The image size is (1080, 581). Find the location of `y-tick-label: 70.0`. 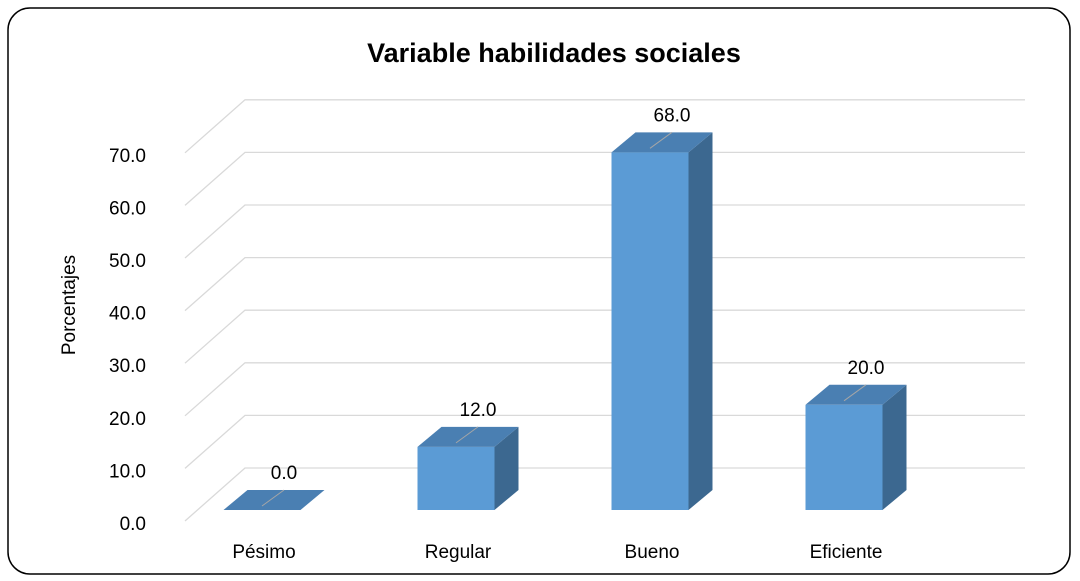

y-tick-label: 70.0 is located at coordinates (127, 156).